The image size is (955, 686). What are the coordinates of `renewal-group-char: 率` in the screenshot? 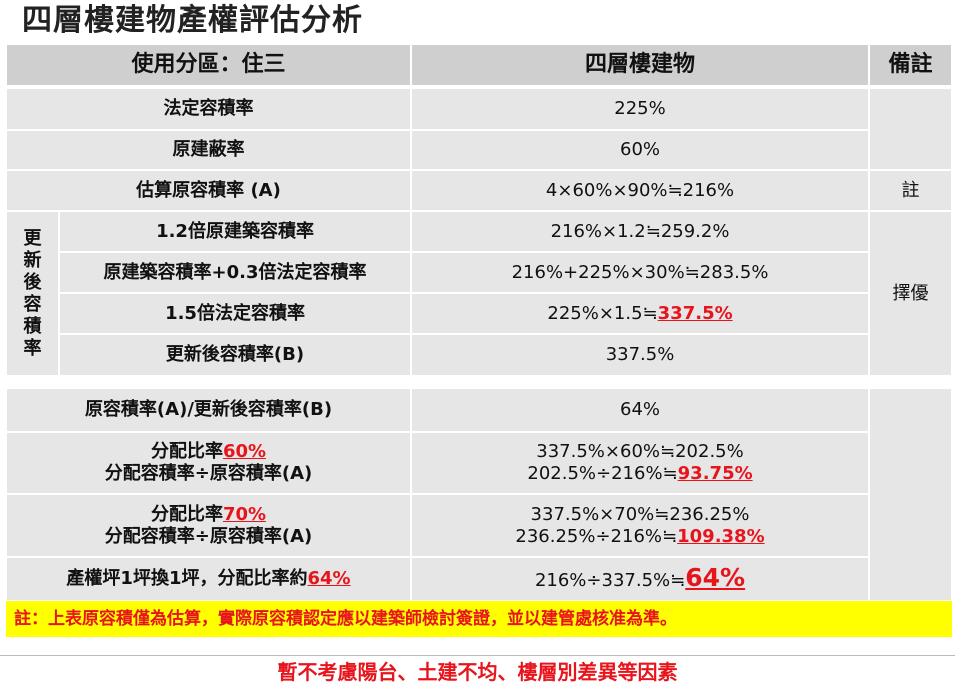 It's located at (32, 348).